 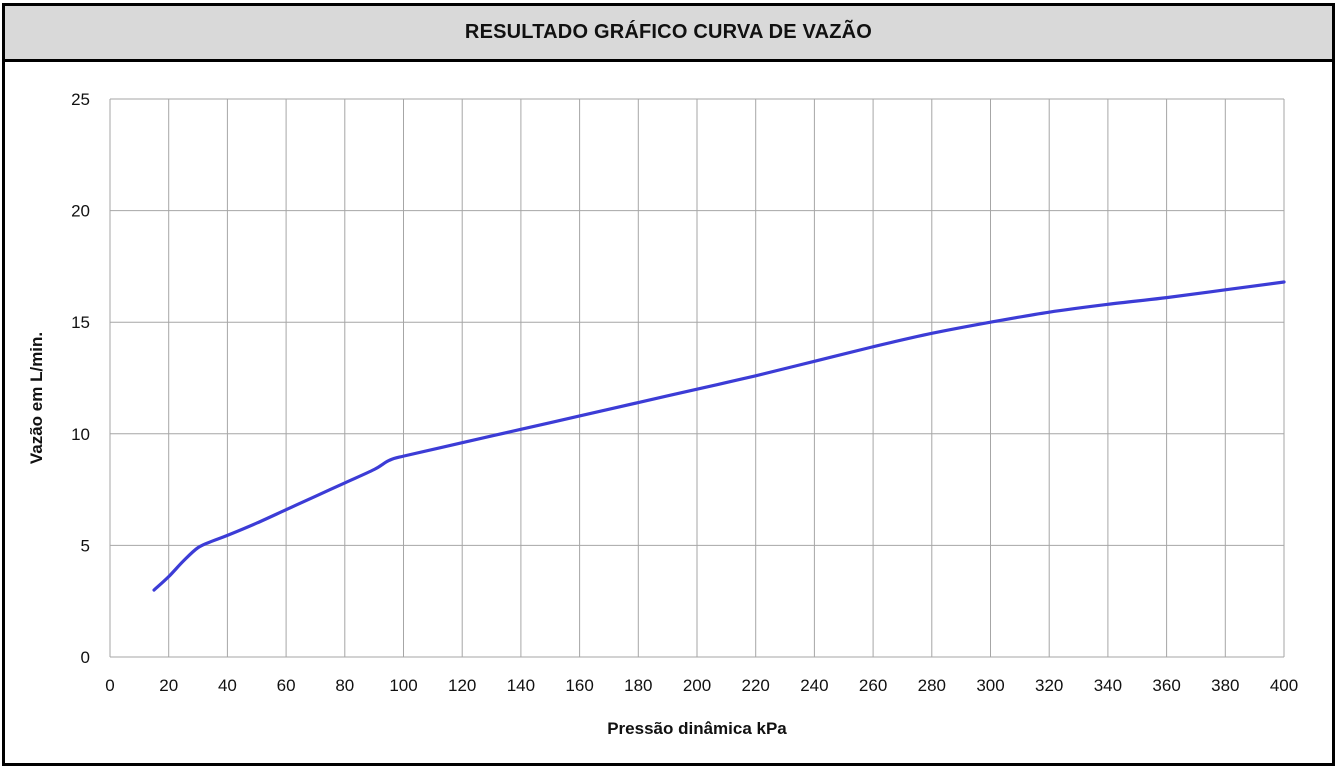 What do you see at coordinates (814, 685) in the screenshot?
I see `x-tick-label: 240` at bounding box center [814, 685].